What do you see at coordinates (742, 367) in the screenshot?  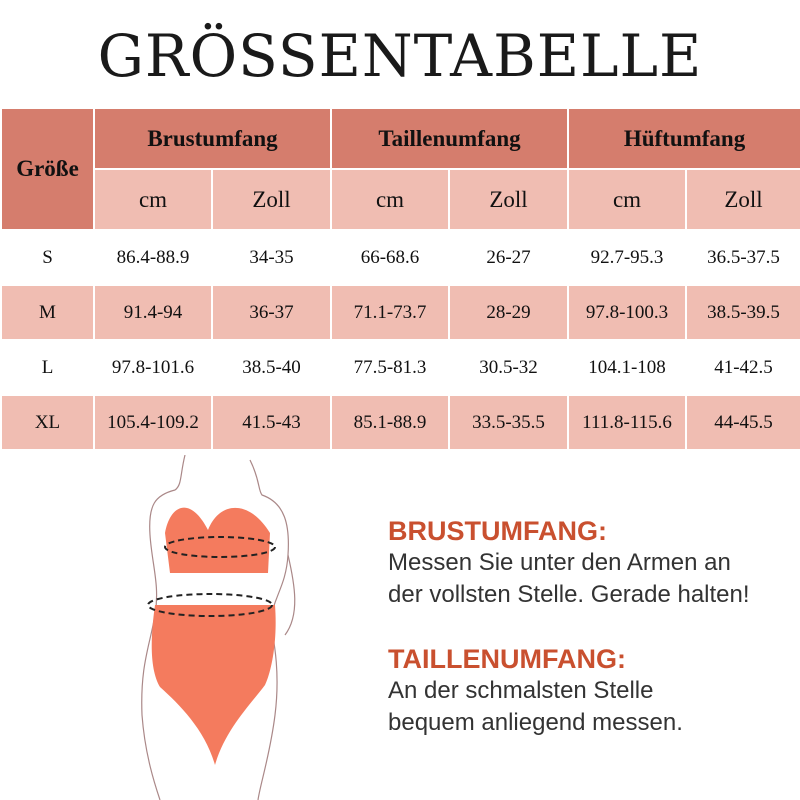 I see `measurement-cell: 41-42.5` at bounding box center [742, 367].